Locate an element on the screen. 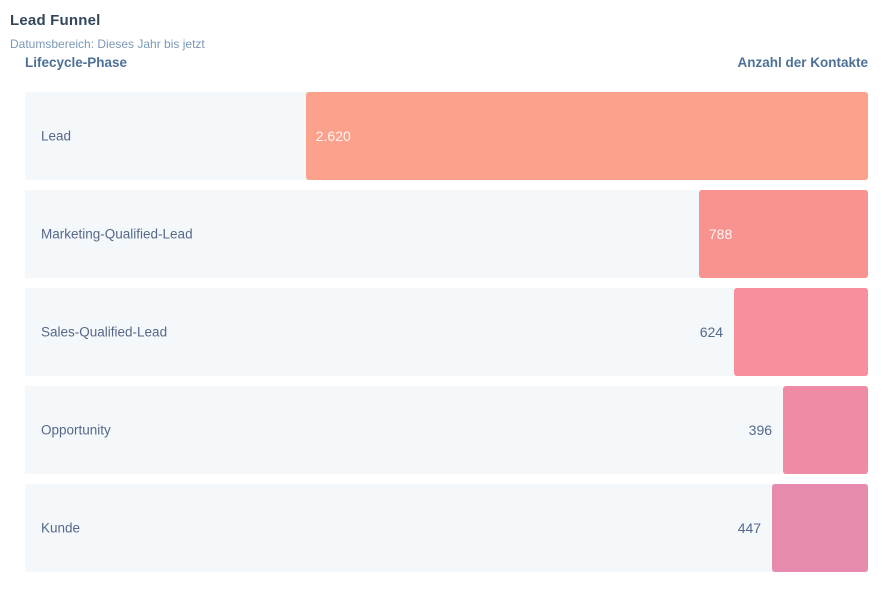 The height and width of the screenshot is (592, 890). funnel-bar-segment: 788 is located at coordinates (783, 234).